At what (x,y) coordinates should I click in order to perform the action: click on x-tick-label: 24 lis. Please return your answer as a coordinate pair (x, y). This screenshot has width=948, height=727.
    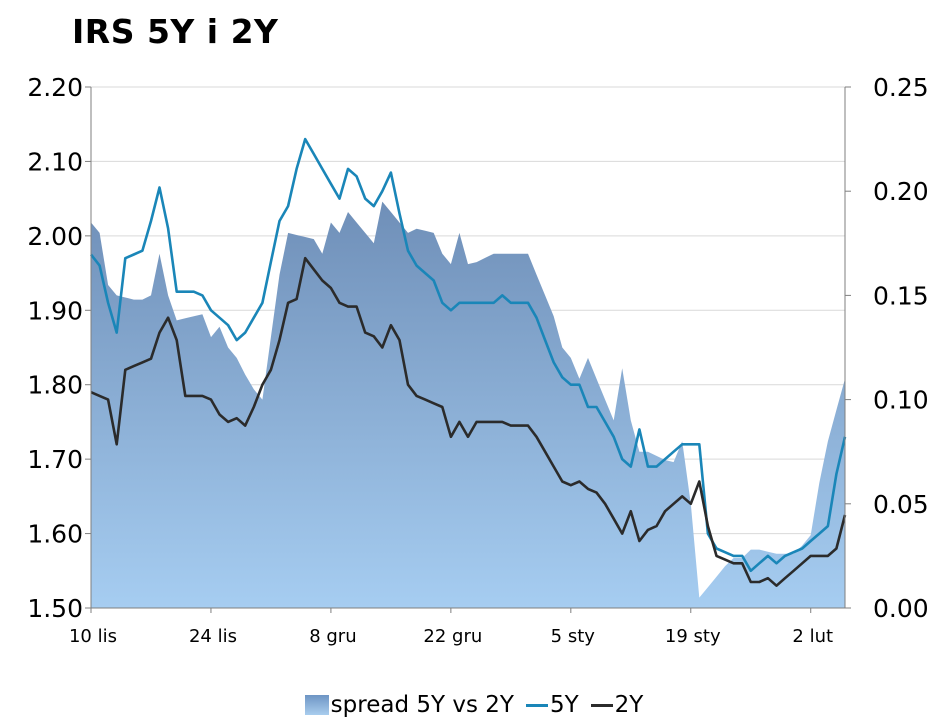
    Looking at the image, I should click on (213, 636).